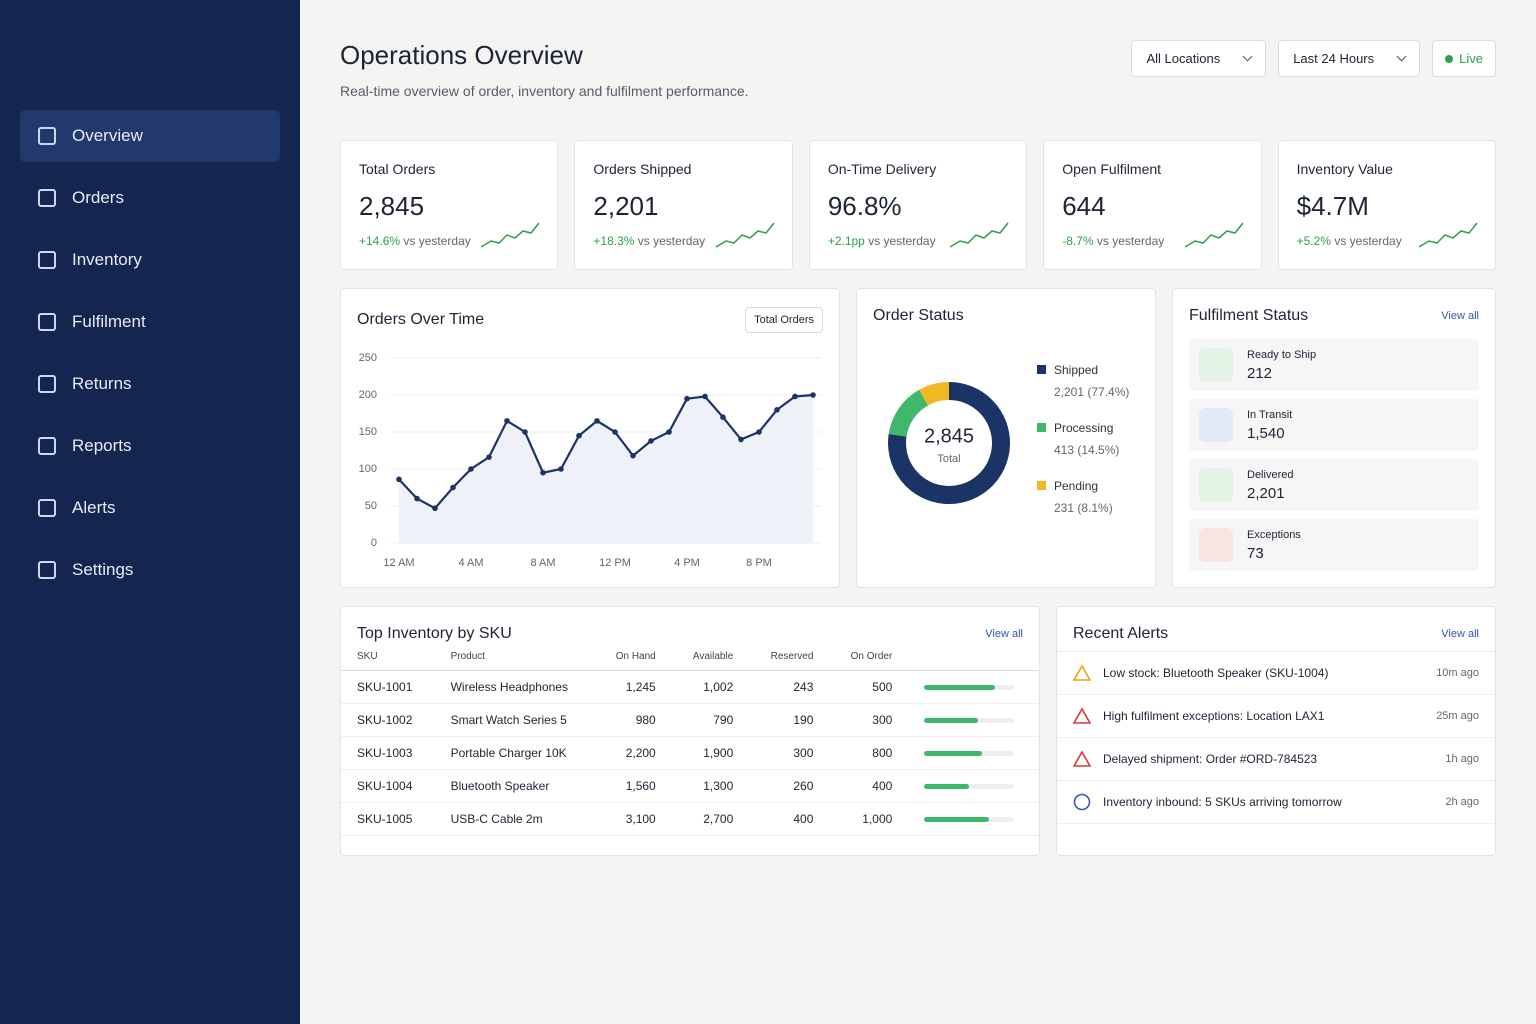 Image resolution: width=1536 pixels, height=1024 pixels. What do you see at coordinates (150, 198) in the screenshot?
I see `nav-item: Orders` at bounding box center [150, 198].